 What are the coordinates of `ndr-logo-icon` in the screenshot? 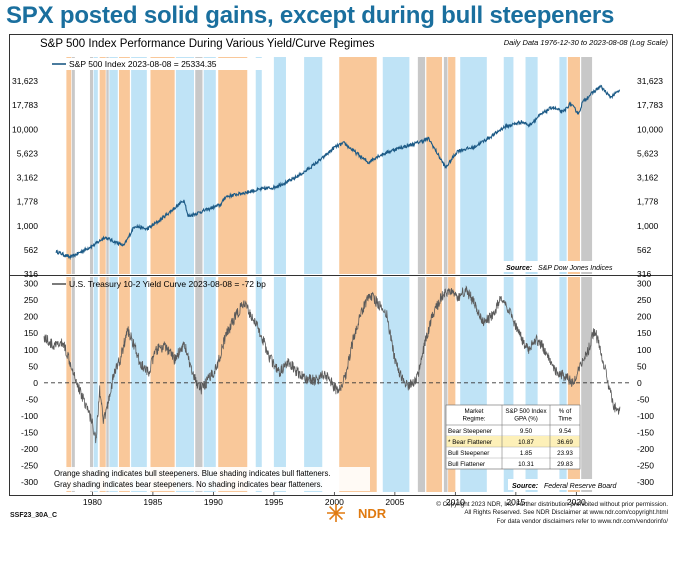 It's located at (336, 513).